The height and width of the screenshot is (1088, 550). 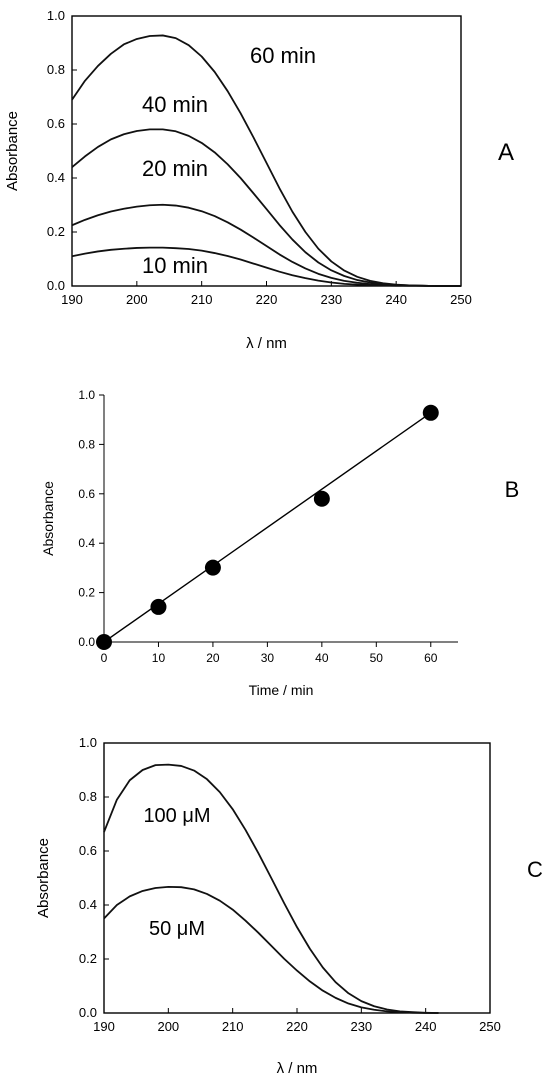 I want to click on x-tick-label: 20, so click(x=213, y=658).